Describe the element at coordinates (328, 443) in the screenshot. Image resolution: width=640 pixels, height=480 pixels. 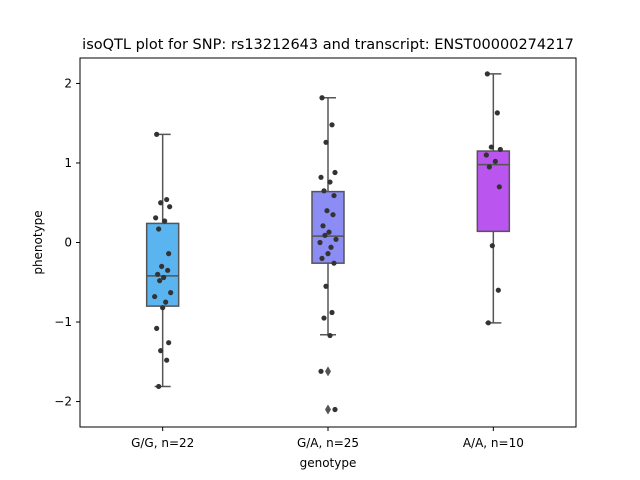
I see `x-tick-label: G/A, n=25` at that location.